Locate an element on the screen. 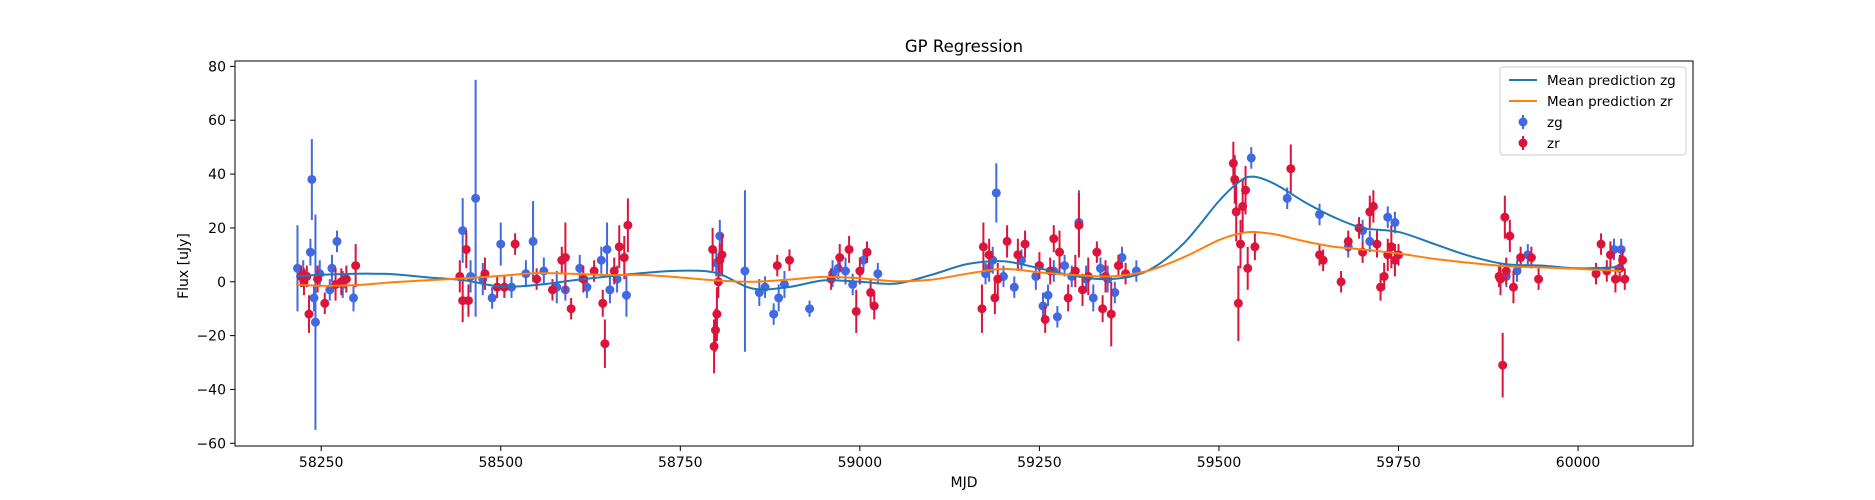  x-tick-label: 59500 is located at coordinates (1219, 463).